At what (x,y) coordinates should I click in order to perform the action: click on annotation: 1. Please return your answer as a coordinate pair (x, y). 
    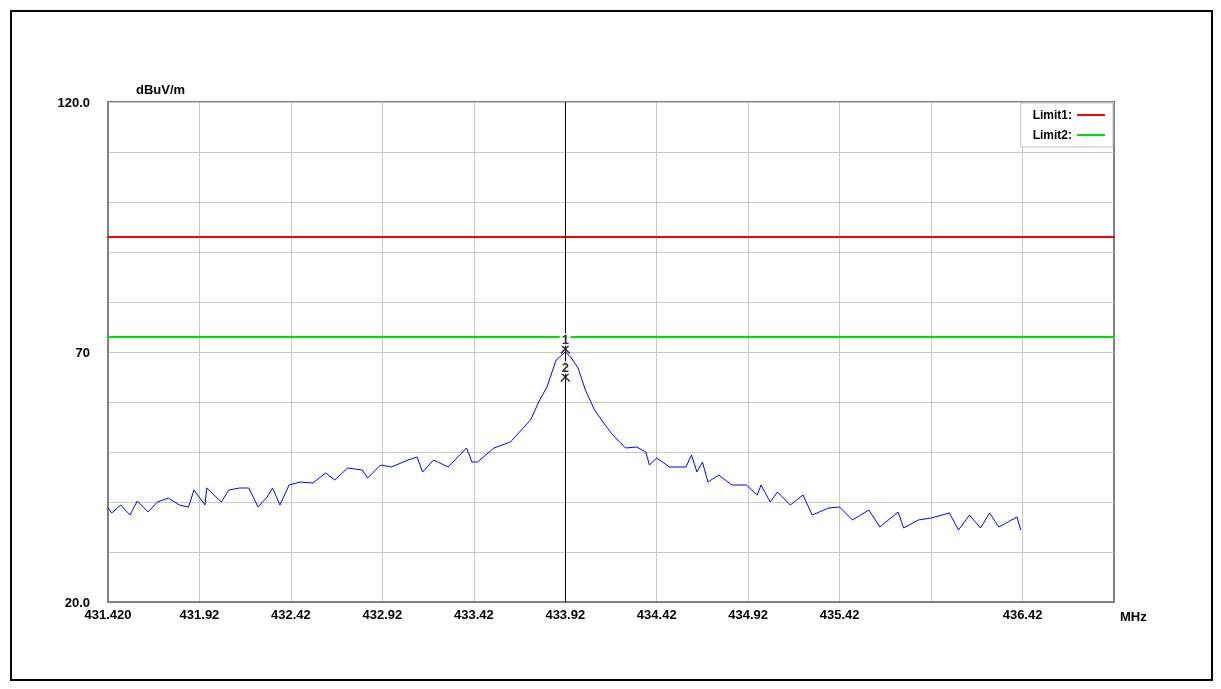
    Looking at the image, I should click on (565, 339).